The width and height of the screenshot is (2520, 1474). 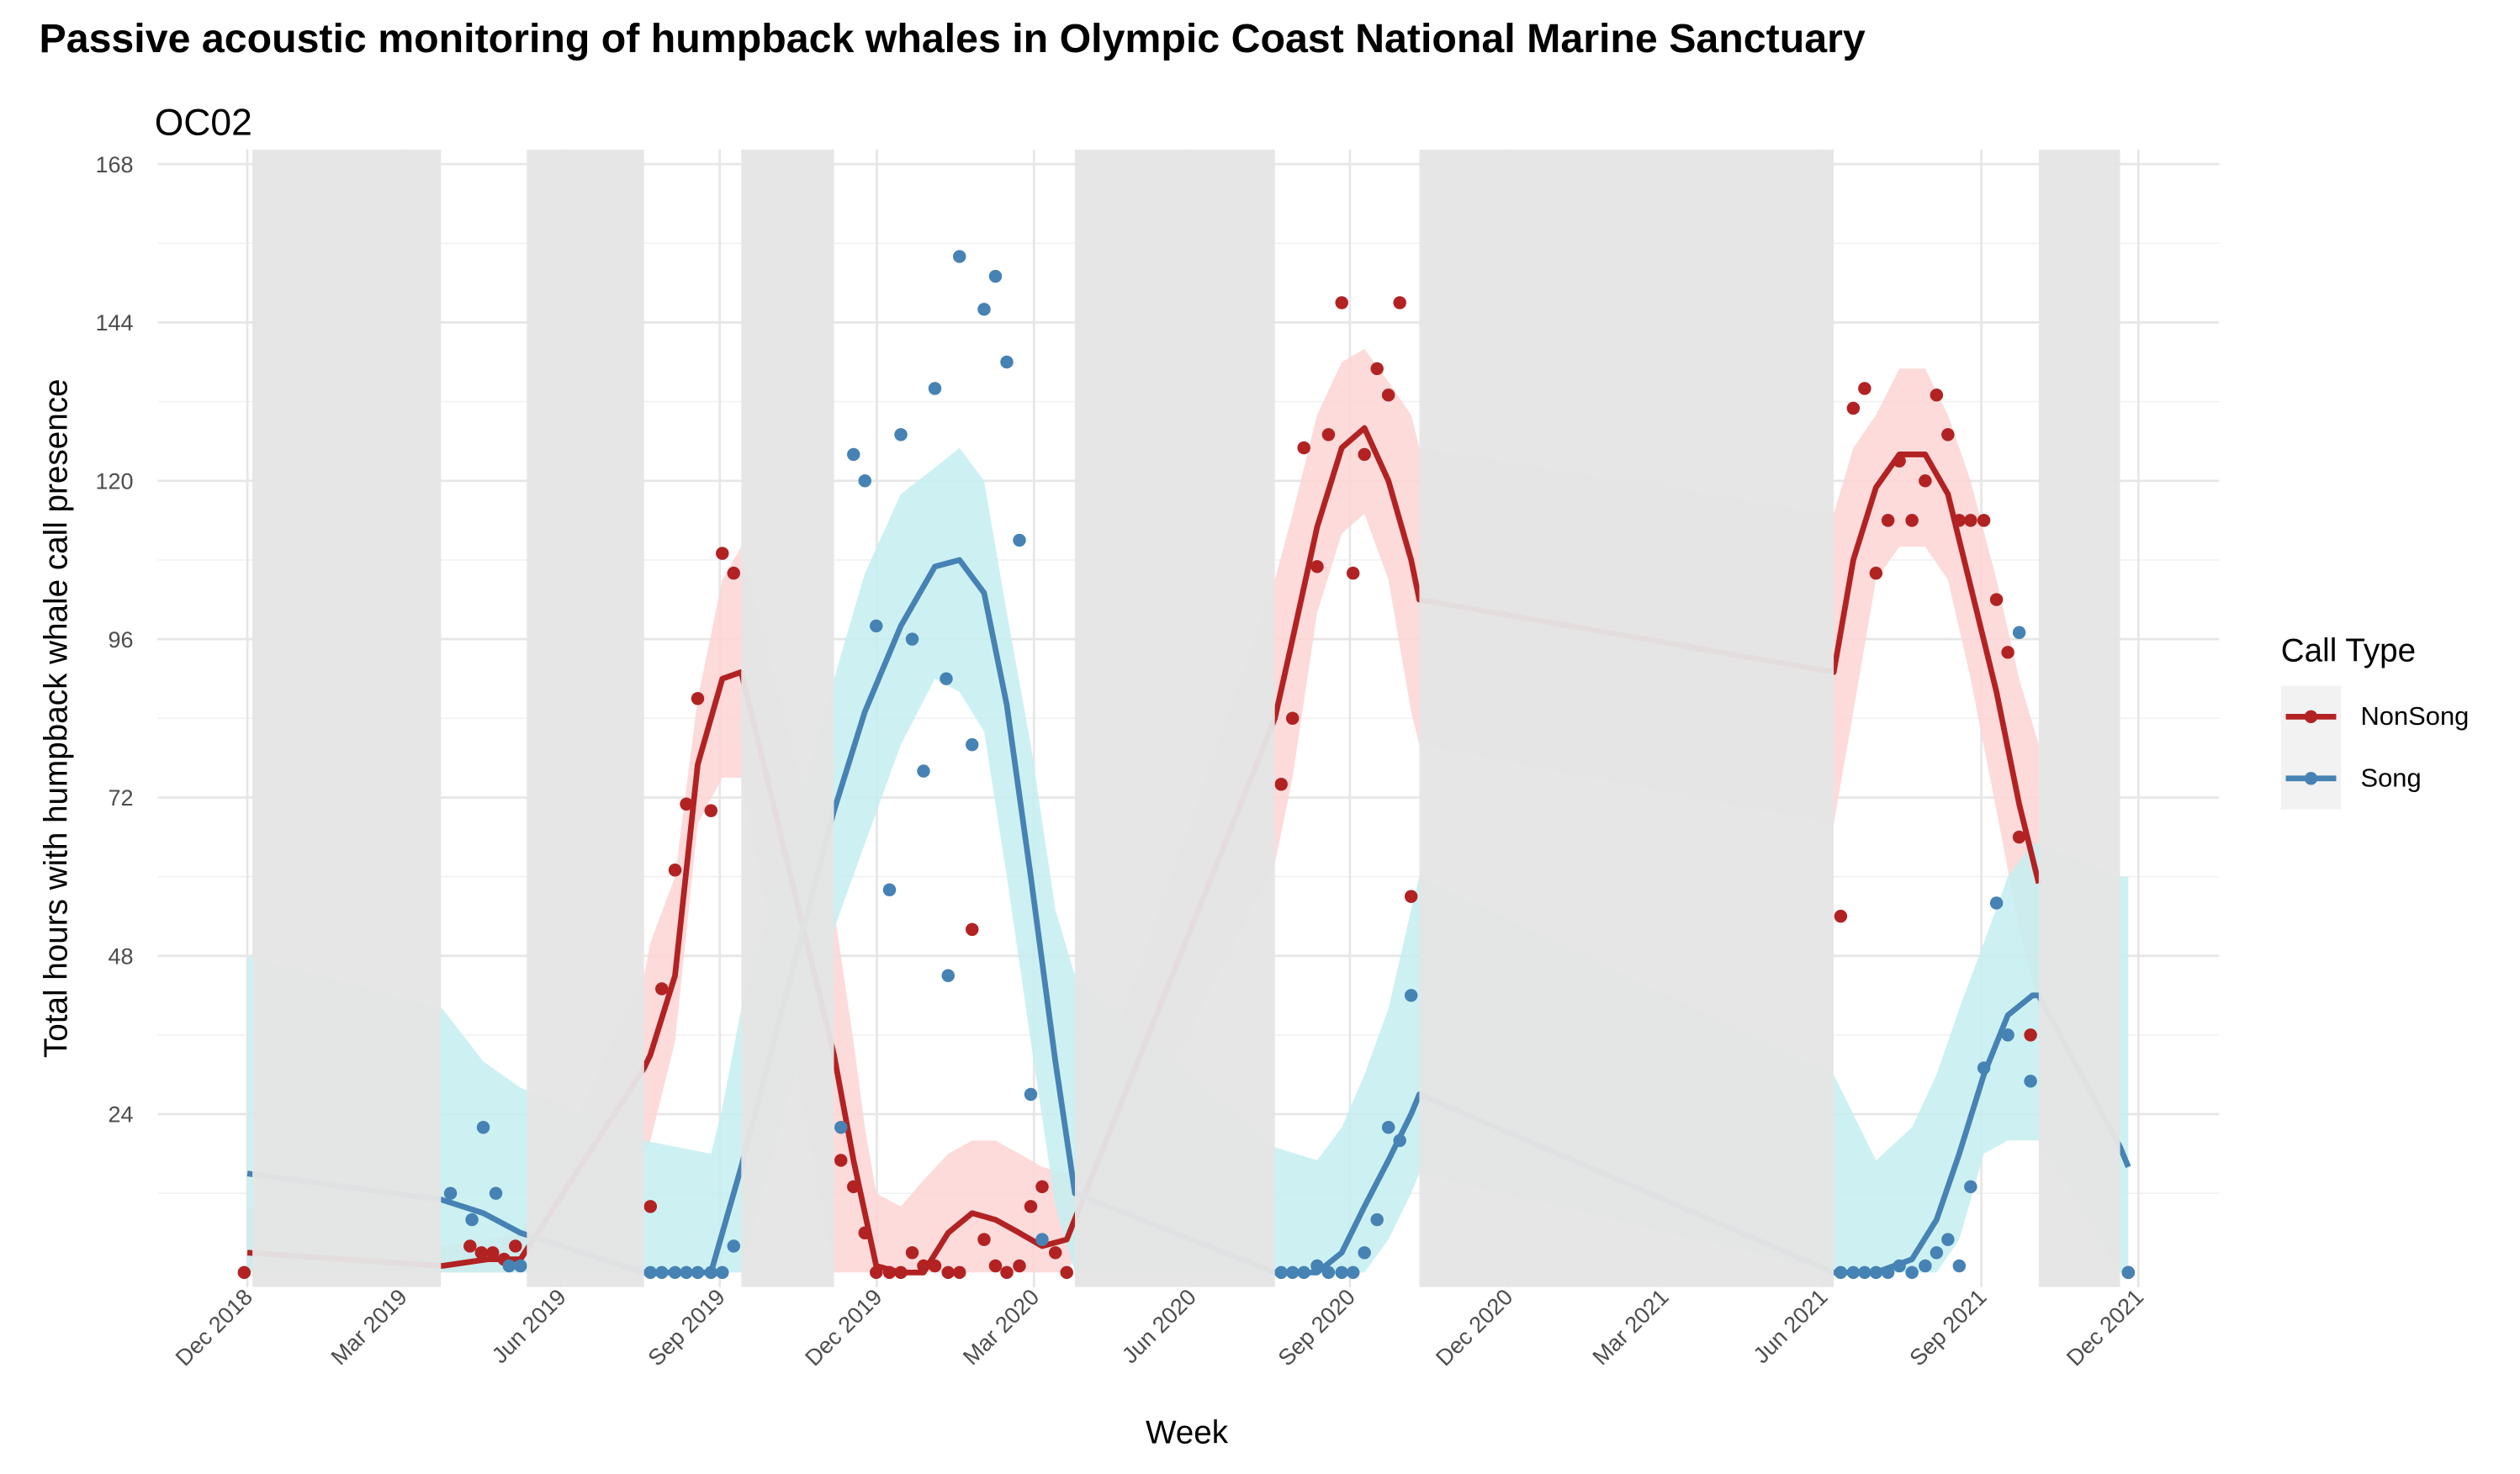 I want to click on x-axis-label: Week, so click(x=1187, y=1432).